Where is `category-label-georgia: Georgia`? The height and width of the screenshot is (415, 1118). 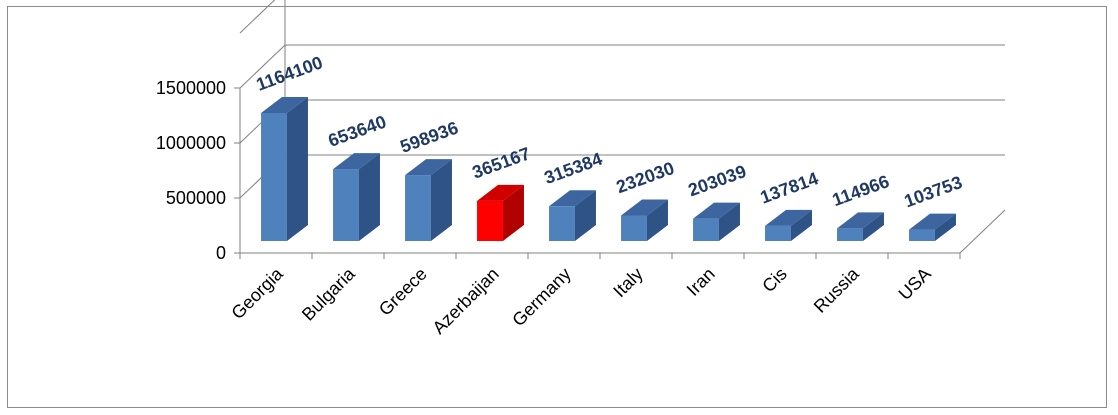 category-label-georgia: Georgia is located at coordinates (257, 293).